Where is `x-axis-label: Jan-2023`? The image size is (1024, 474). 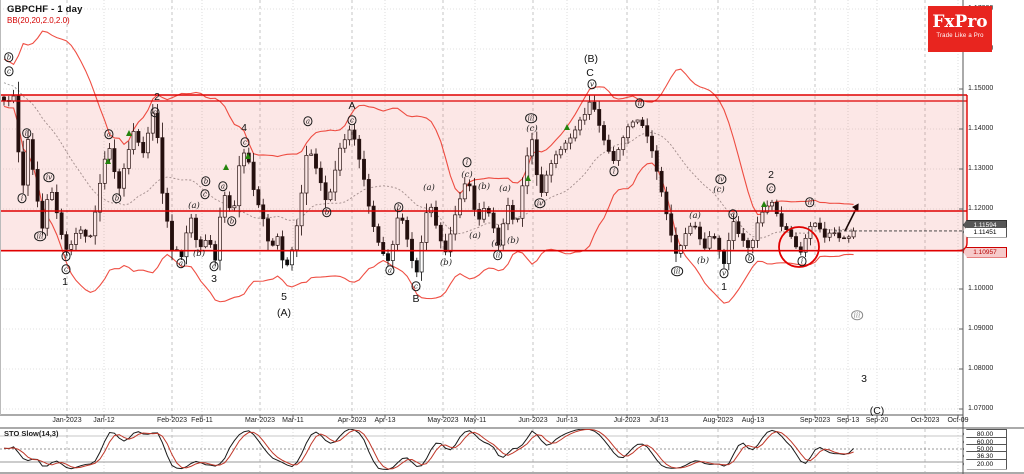
x-axis-label: Jan-2023 is located at coordinates (67, 420).